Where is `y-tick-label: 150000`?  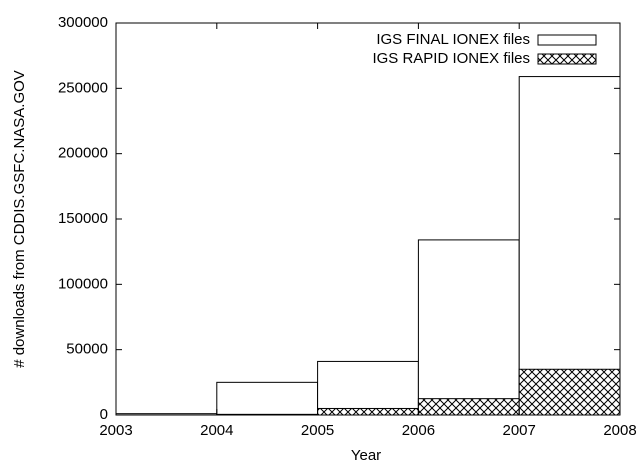
y-tick-label: 150000 is located at coordinates (83, 218).